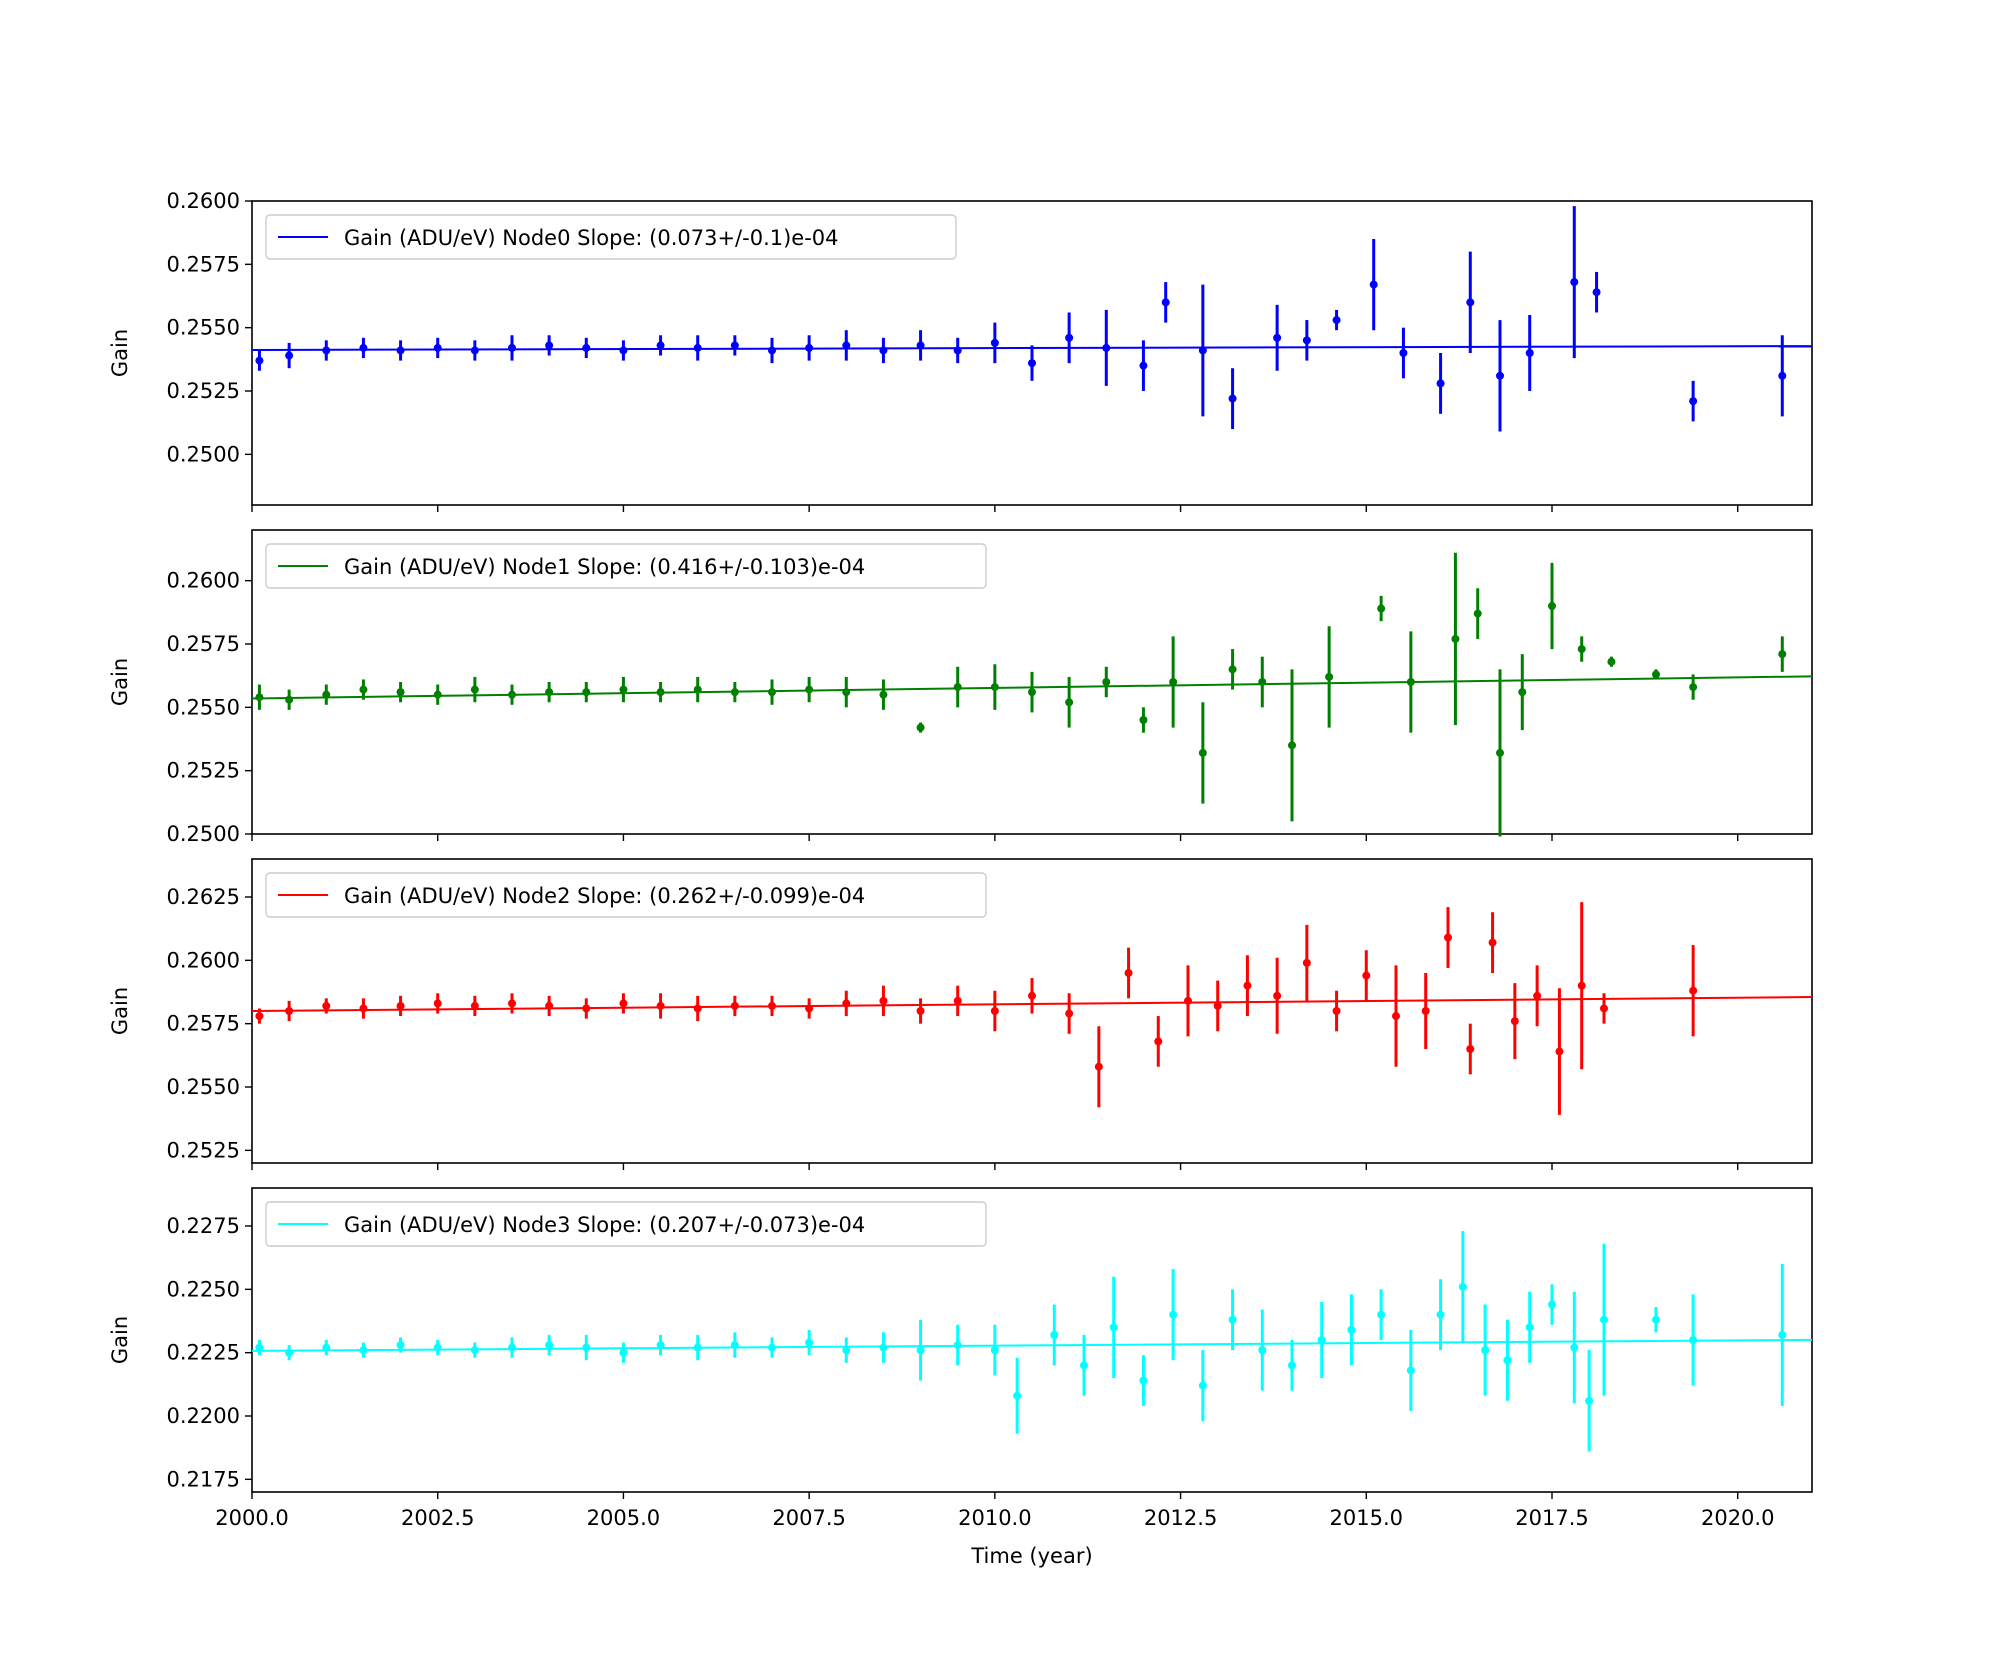 This screenshot has width=2000, height=1664. Describe the element at coordinates (203, 960) in the screenshot. I see `y-tick-label-2-3: 0.2600` at that location.